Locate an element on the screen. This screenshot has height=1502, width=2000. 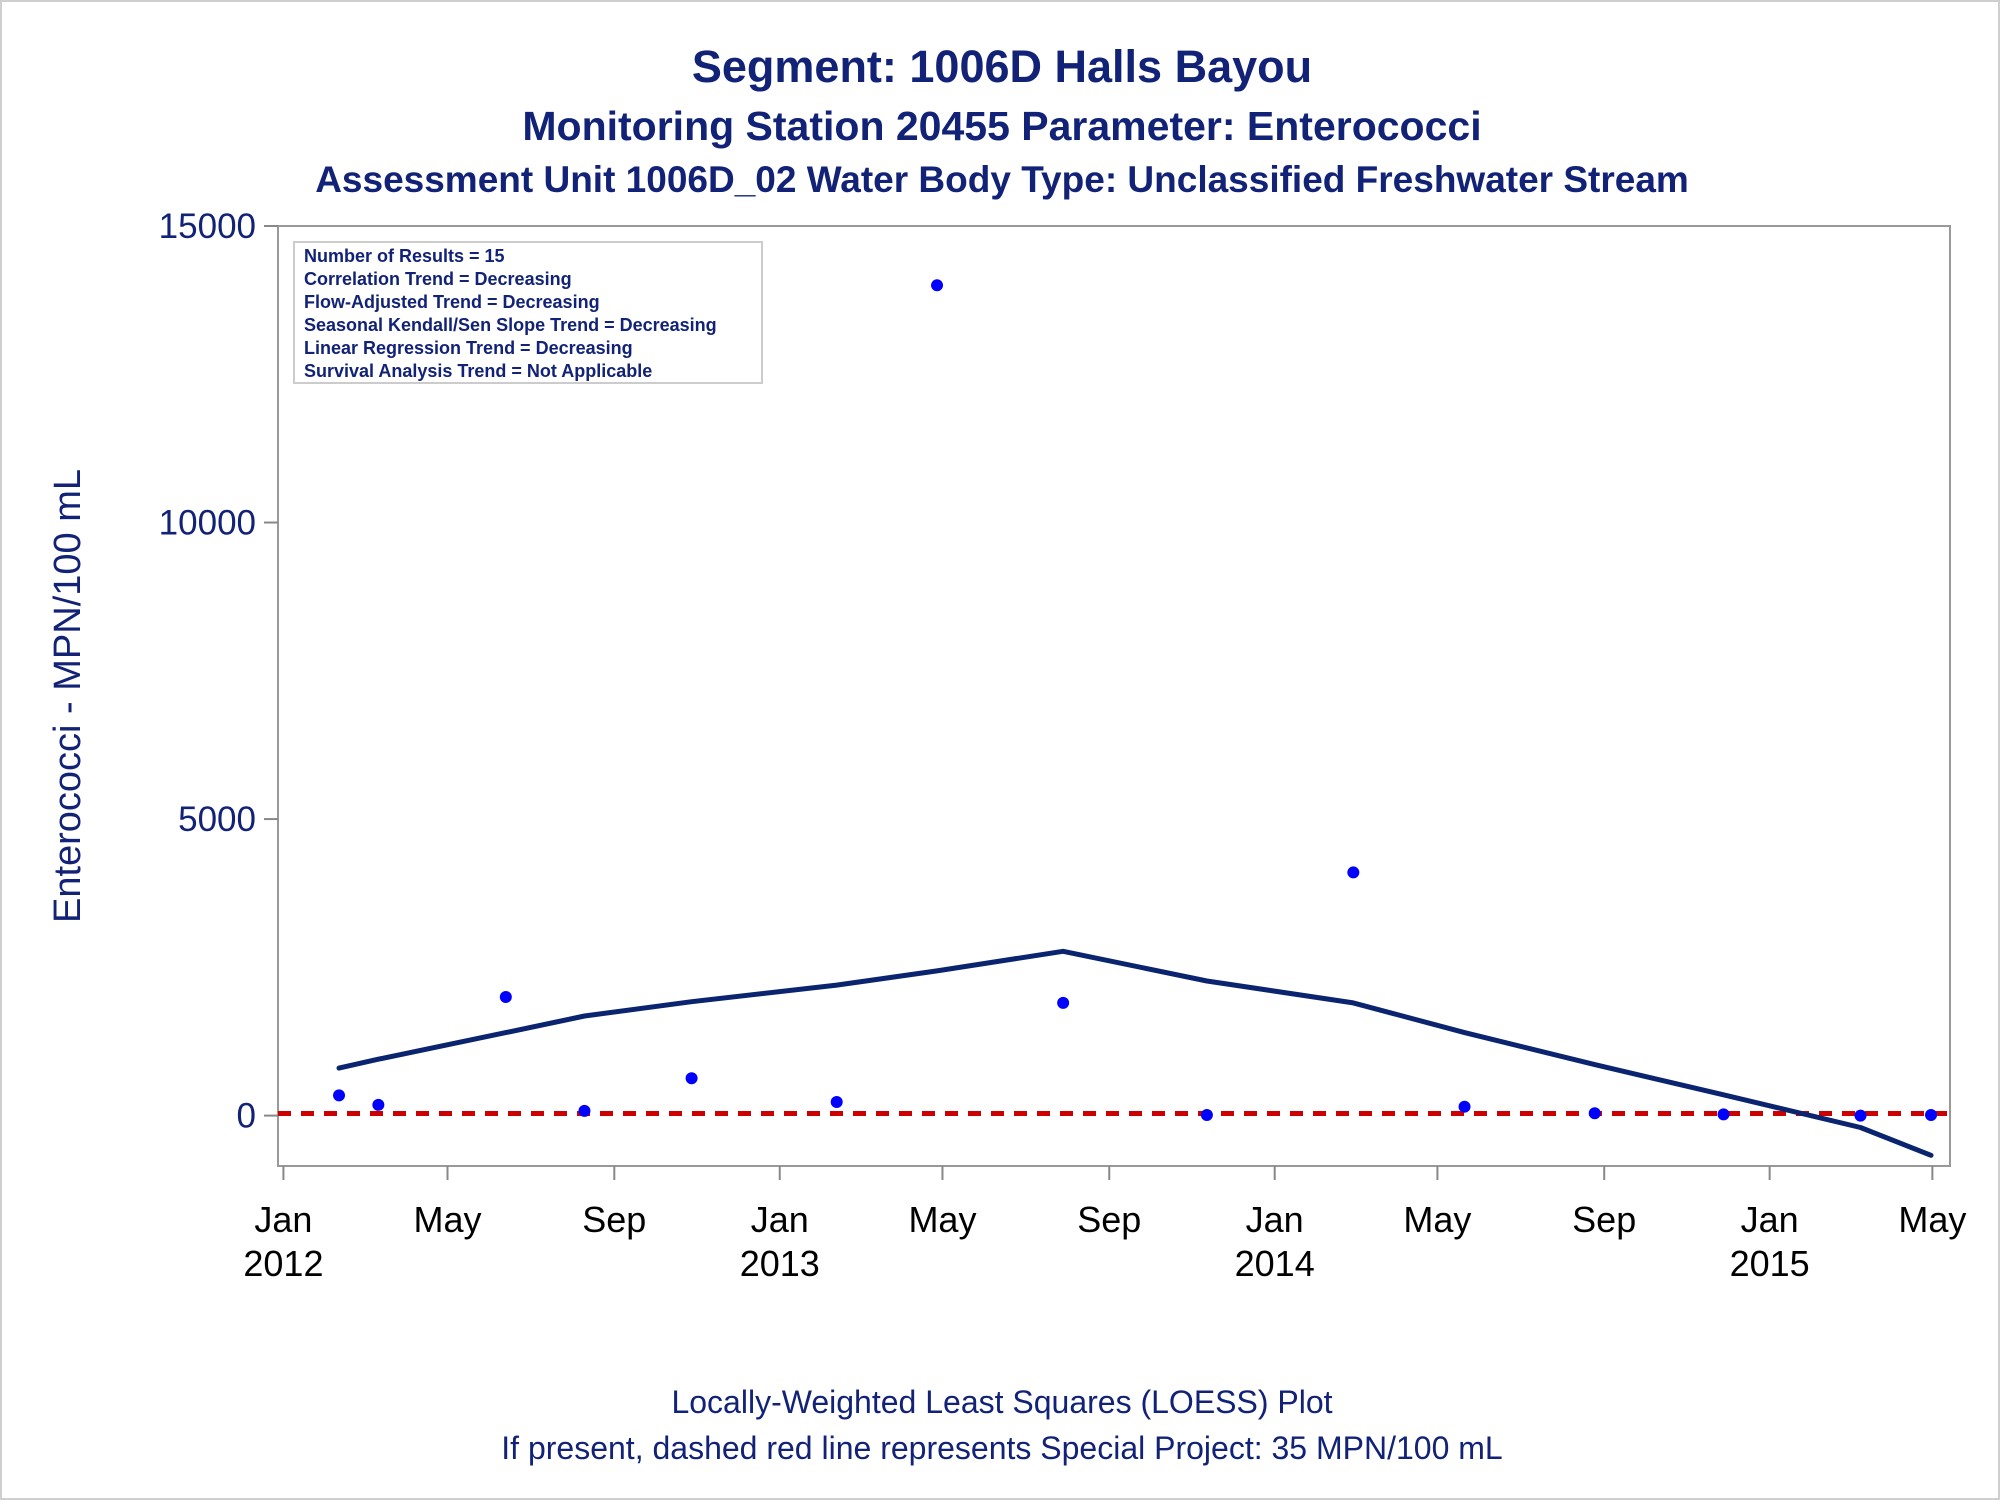
y-tick-label: 5000 is located at coordinates (217, 819).